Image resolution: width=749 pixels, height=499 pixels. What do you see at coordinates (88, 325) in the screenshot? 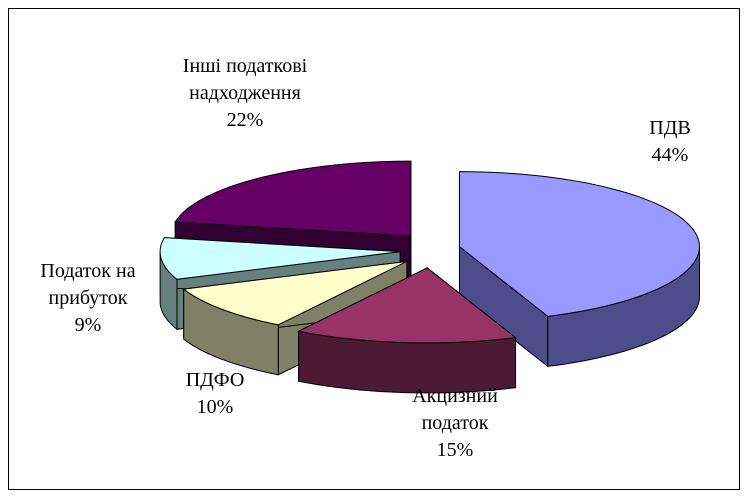
I see `label-value: 9%` at bounding box center [88, 325].